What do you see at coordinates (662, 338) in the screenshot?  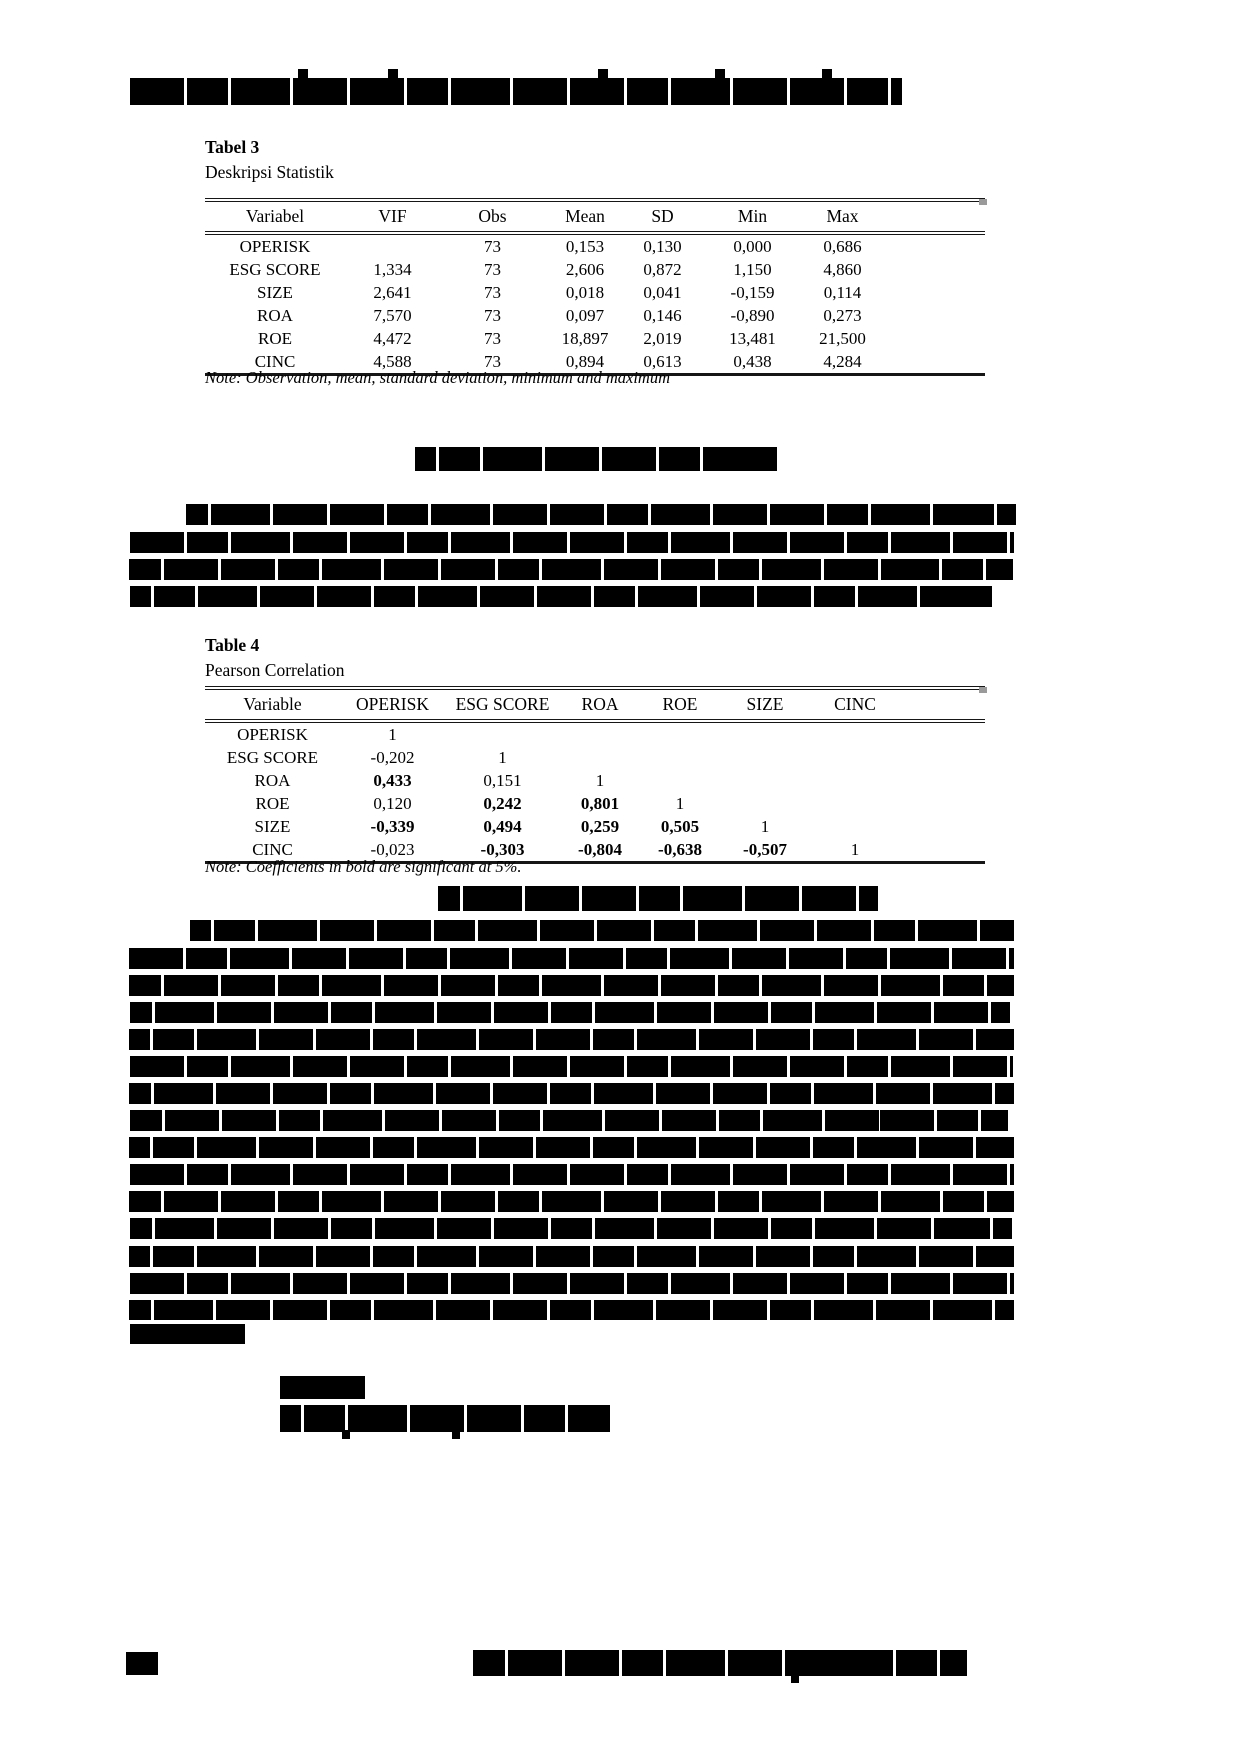 I see `table-cell: 2,019` at bounding box center [662, 338].